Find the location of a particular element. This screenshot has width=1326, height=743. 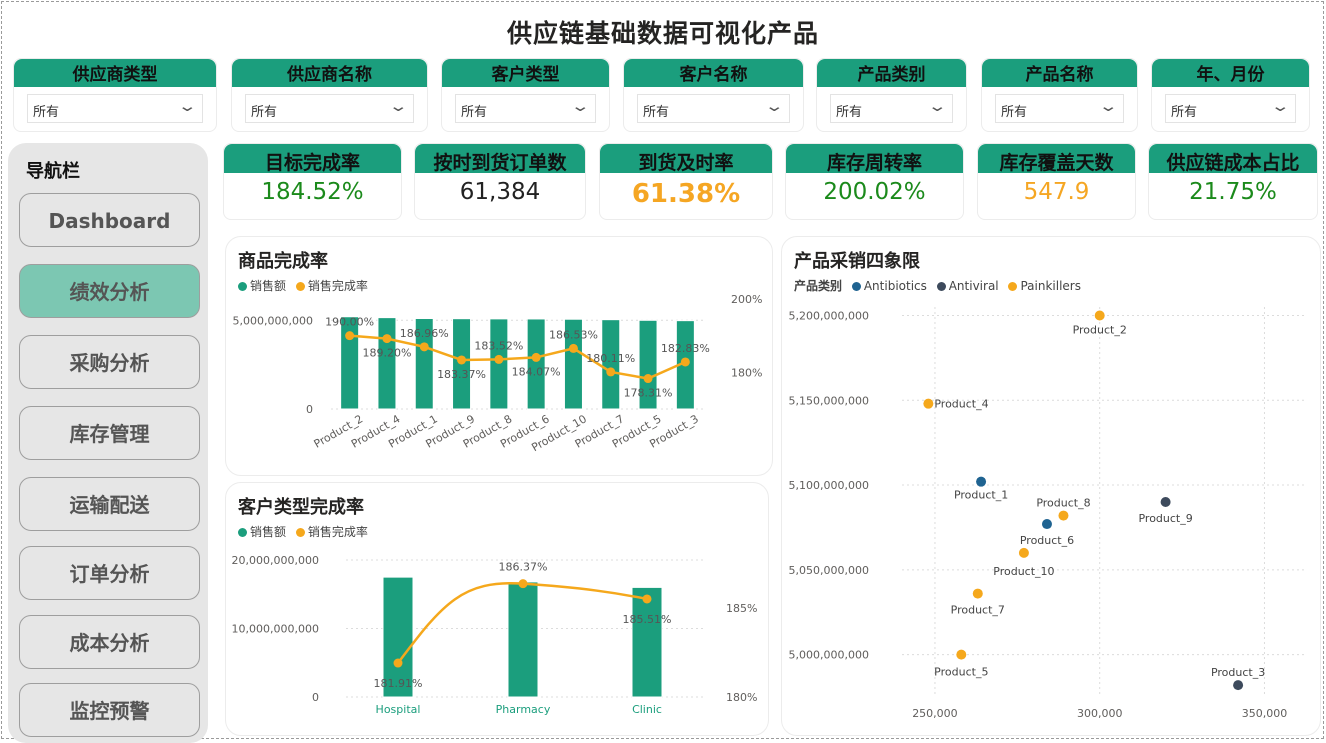

legend-item: Antiviral is located at coordinates (967, 286).